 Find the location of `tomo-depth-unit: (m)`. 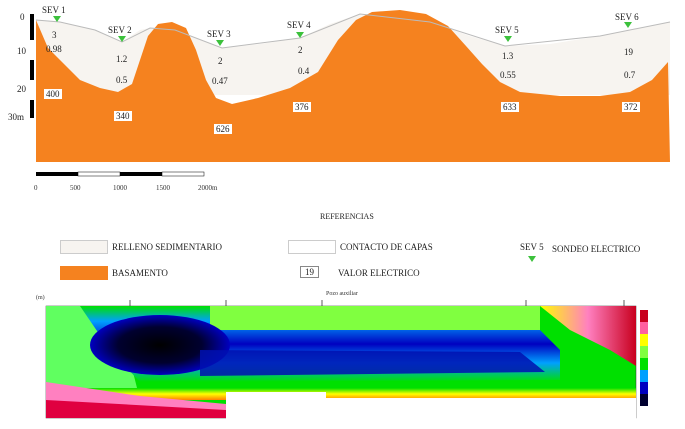

tomo-depth-unit: (m) is located at coordinates (40, 298).